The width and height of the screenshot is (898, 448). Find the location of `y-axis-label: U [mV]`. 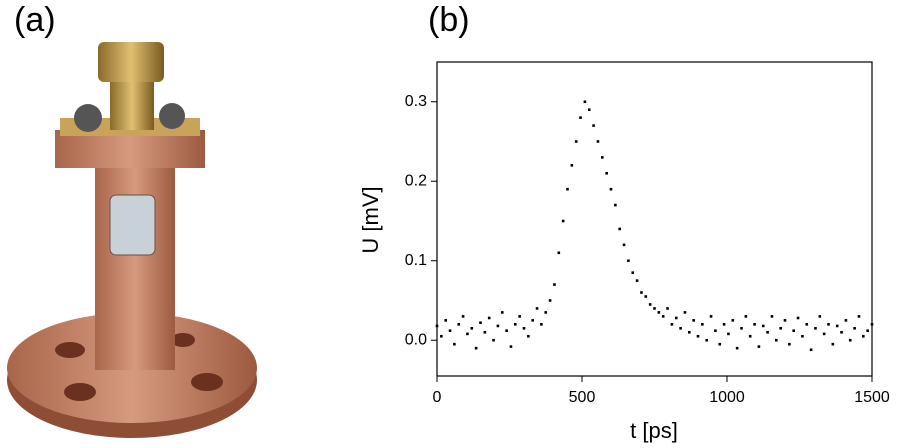

y-axis-label: U [mV] is located at coordinates (370, 219).